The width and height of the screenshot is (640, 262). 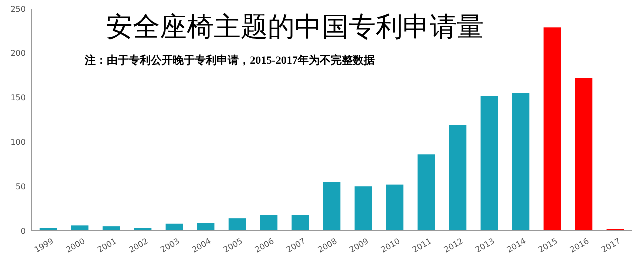 I want to click on y-tick-label: 100, so click(x=18, y=142).